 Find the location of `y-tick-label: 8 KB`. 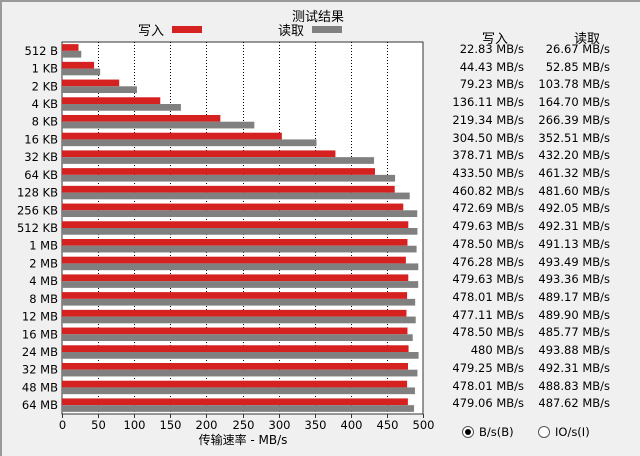

y-tick-label: 8 KB is located at coordinates (45, 122).